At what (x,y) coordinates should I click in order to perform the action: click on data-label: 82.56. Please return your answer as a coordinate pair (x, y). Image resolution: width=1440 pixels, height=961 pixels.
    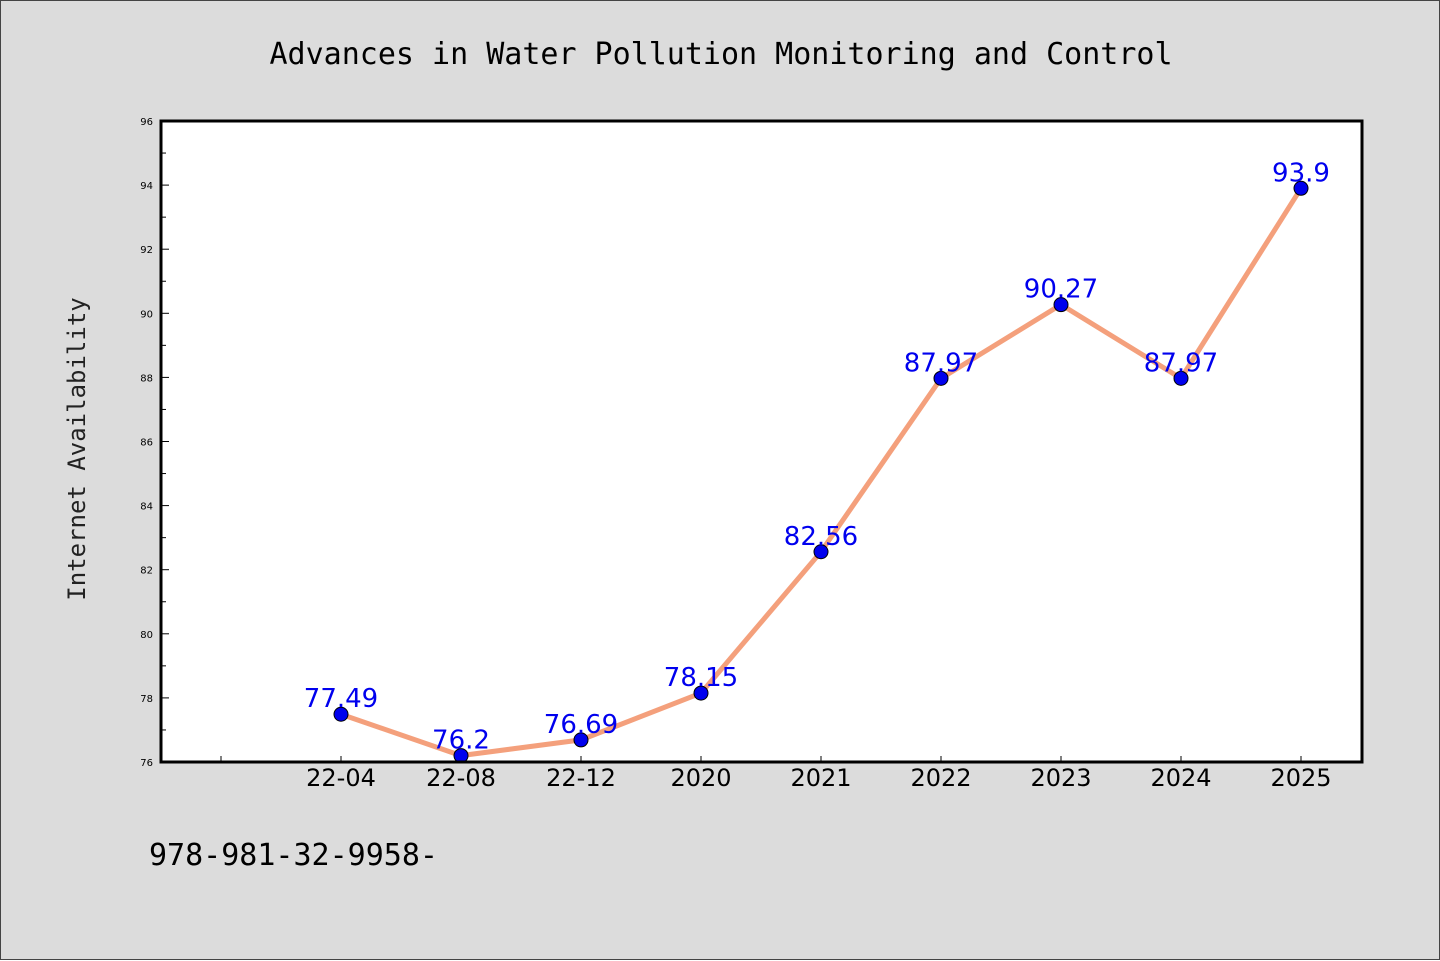
    Looking at the image, I should click on (821, 537).